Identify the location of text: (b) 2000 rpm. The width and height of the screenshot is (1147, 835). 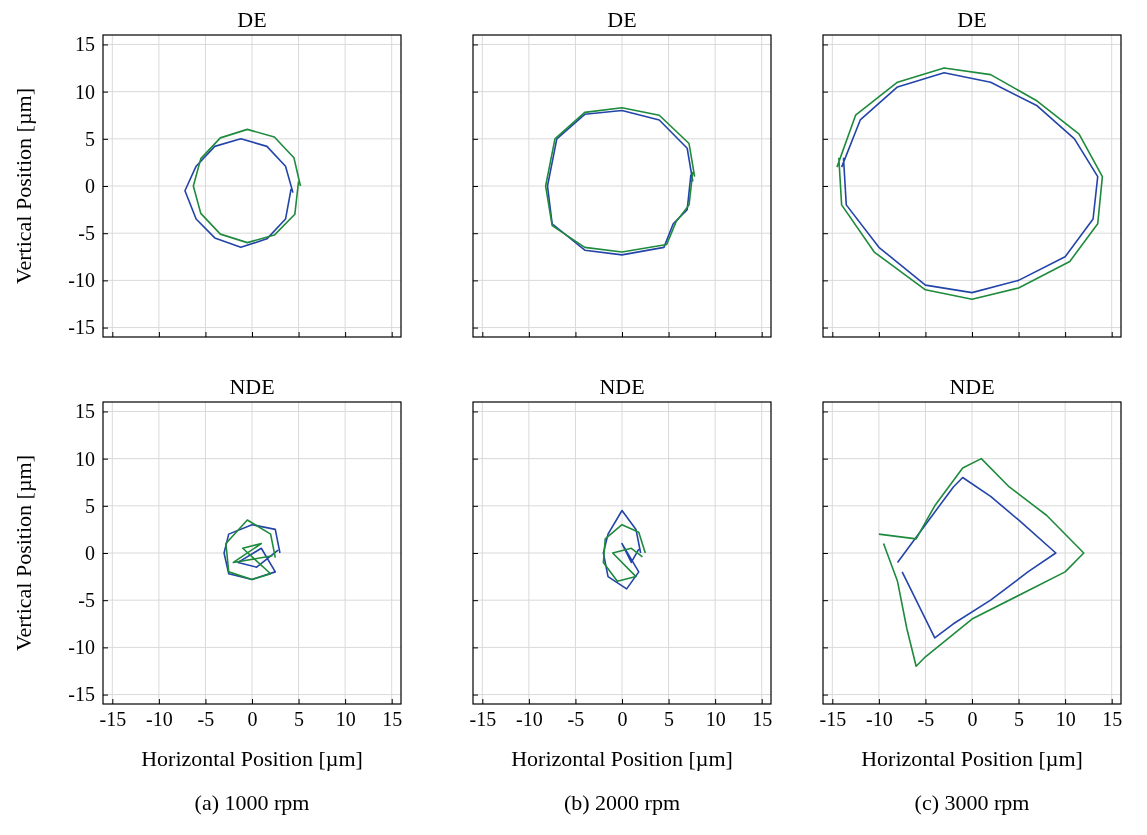
(622, 802).